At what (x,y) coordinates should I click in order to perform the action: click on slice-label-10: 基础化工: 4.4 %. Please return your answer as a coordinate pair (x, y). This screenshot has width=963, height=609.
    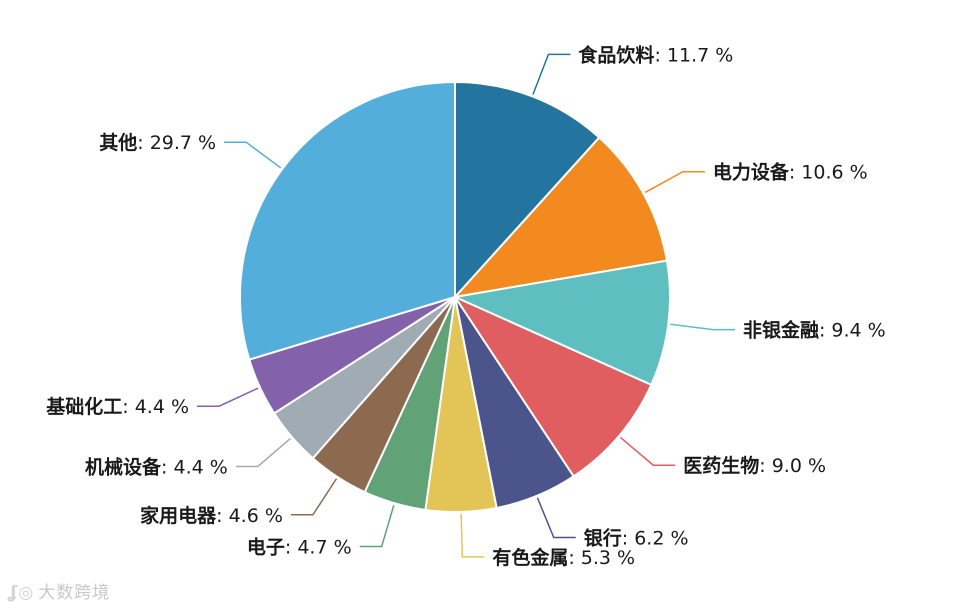
    Looking at the image, I should click on (117, 406).